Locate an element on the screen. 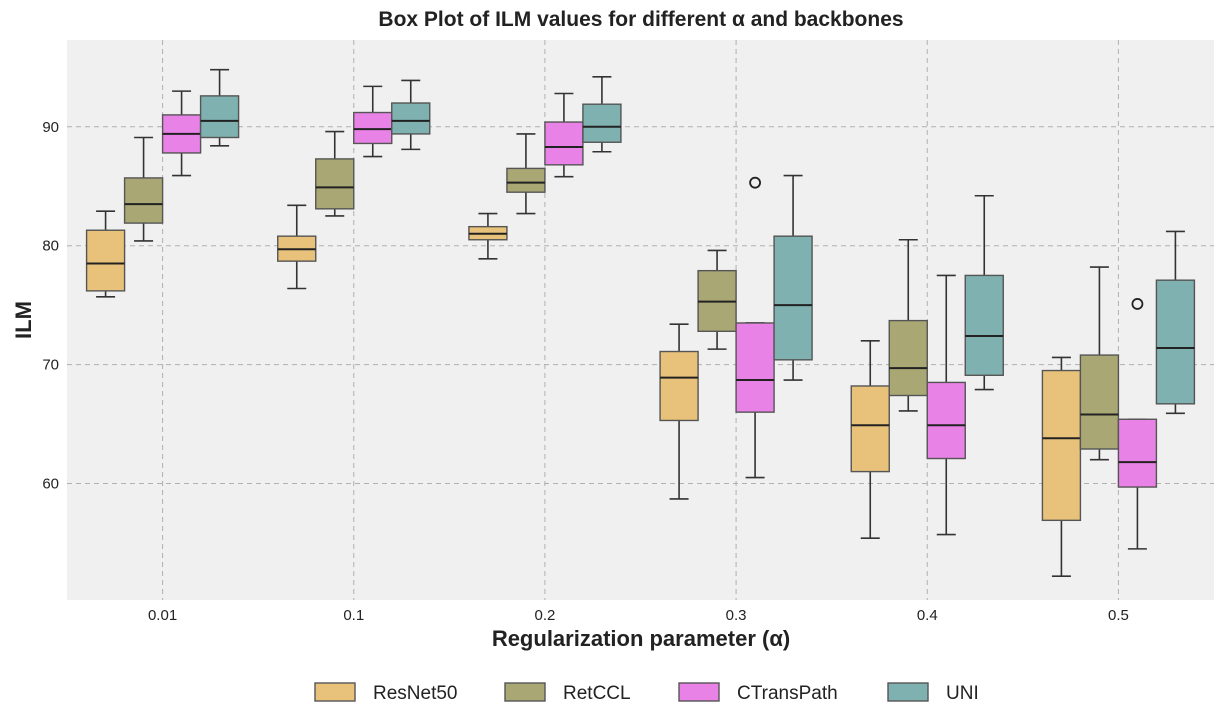 The image size is (1228, 725). y-tick-label-60: 60 is located at coordinates (50, 483).